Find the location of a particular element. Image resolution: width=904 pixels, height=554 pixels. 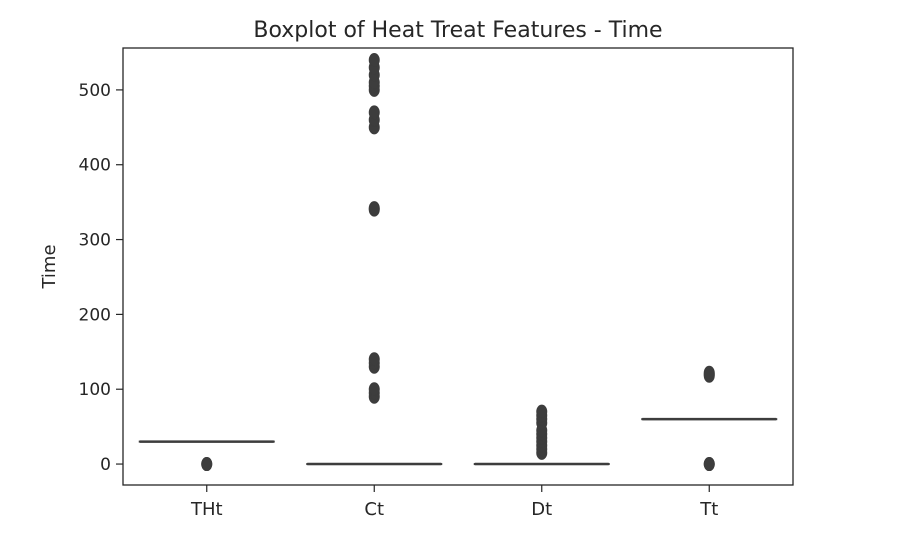

x-tick-label-tt: Tt is located at coordinates (708, 509).